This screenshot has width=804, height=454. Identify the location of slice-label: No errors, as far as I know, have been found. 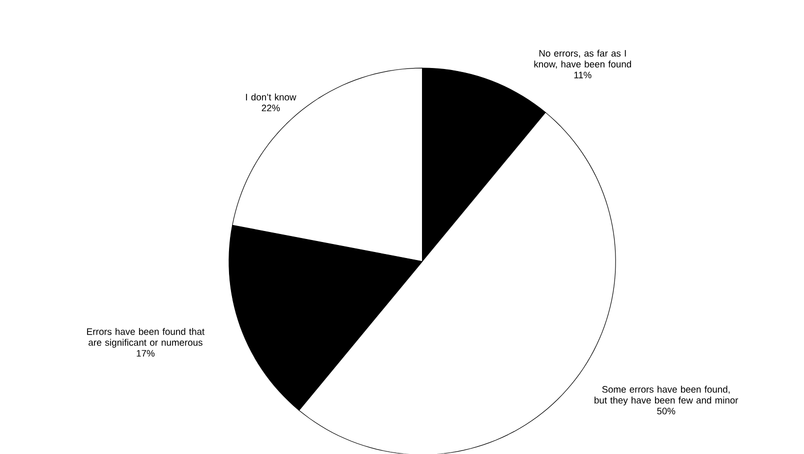
(583, 59).